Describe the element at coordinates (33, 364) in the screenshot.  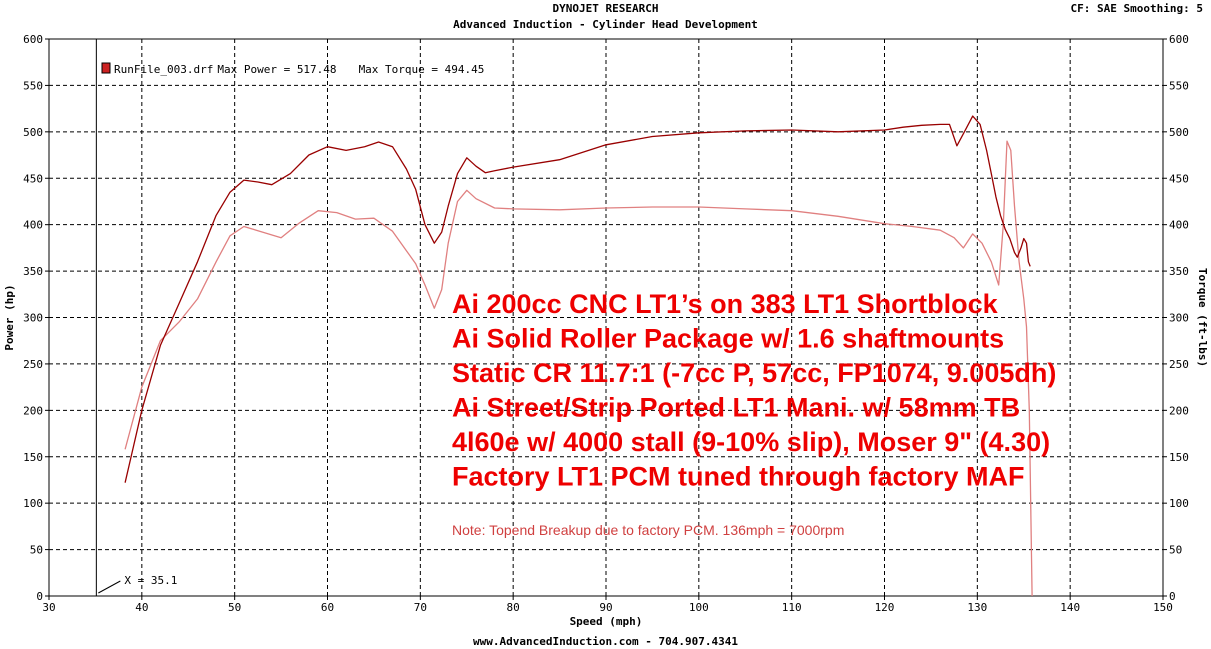
I see `y-tick-label: 250` at that location.